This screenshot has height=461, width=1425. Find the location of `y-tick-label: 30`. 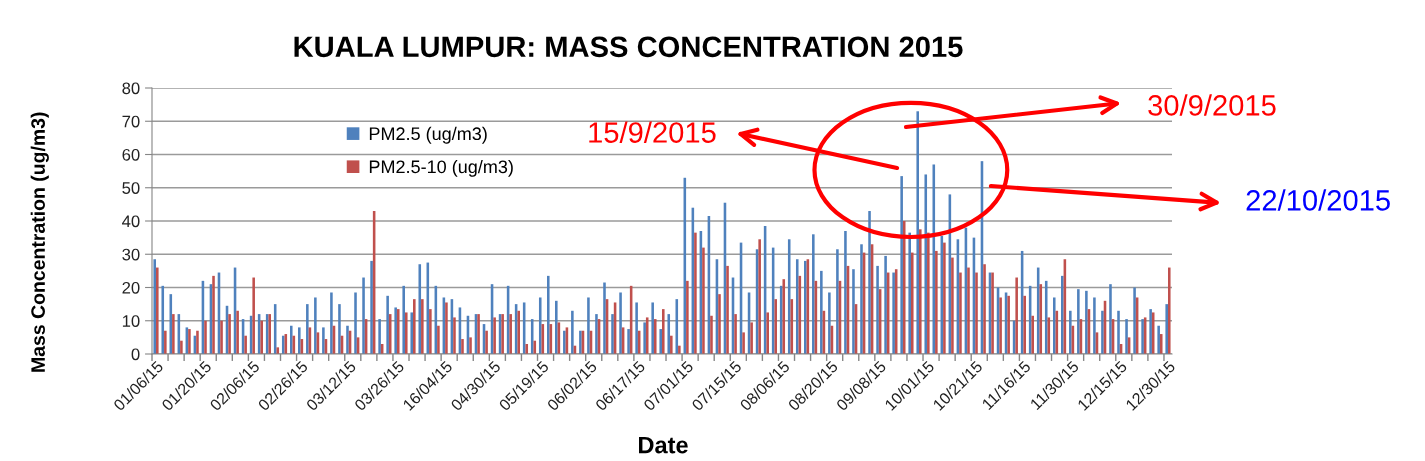

y-tick-label: 30 is located at coordinates (131, 254).